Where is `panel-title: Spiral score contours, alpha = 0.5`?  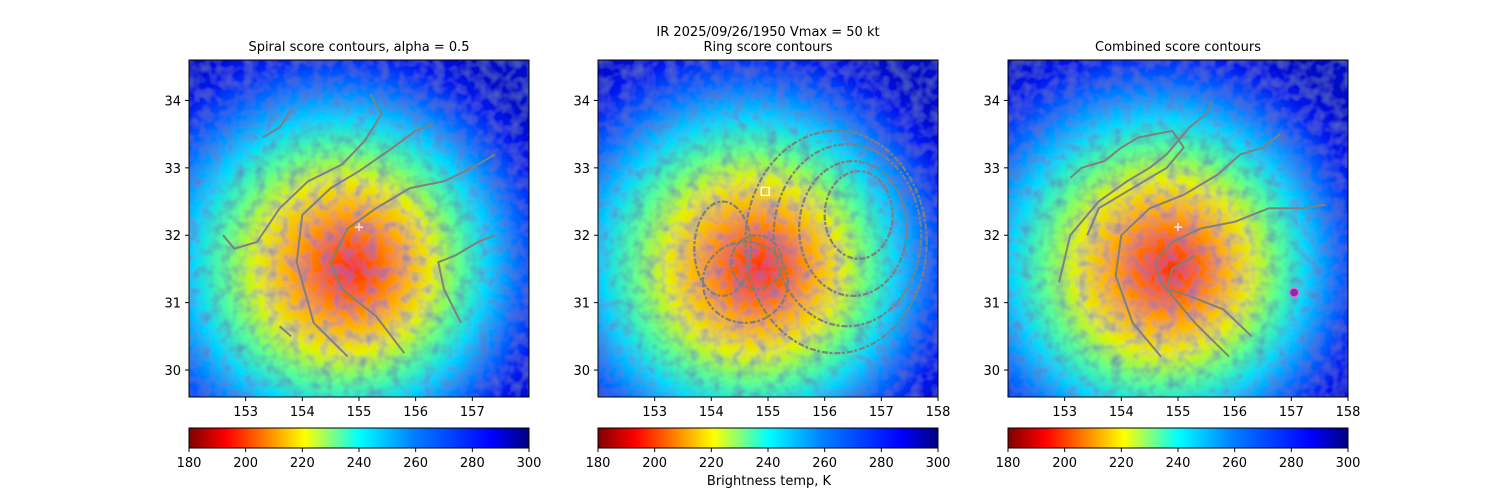
panel-title: Spiral score contours, alpha = 0.5 is located at coordinates (358, 47).